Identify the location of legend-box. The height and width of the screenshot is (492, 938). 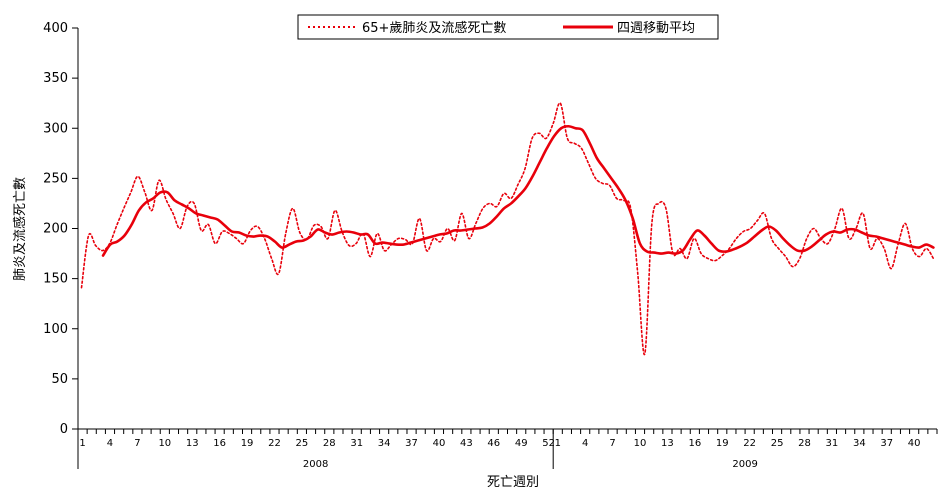
(508, 27).